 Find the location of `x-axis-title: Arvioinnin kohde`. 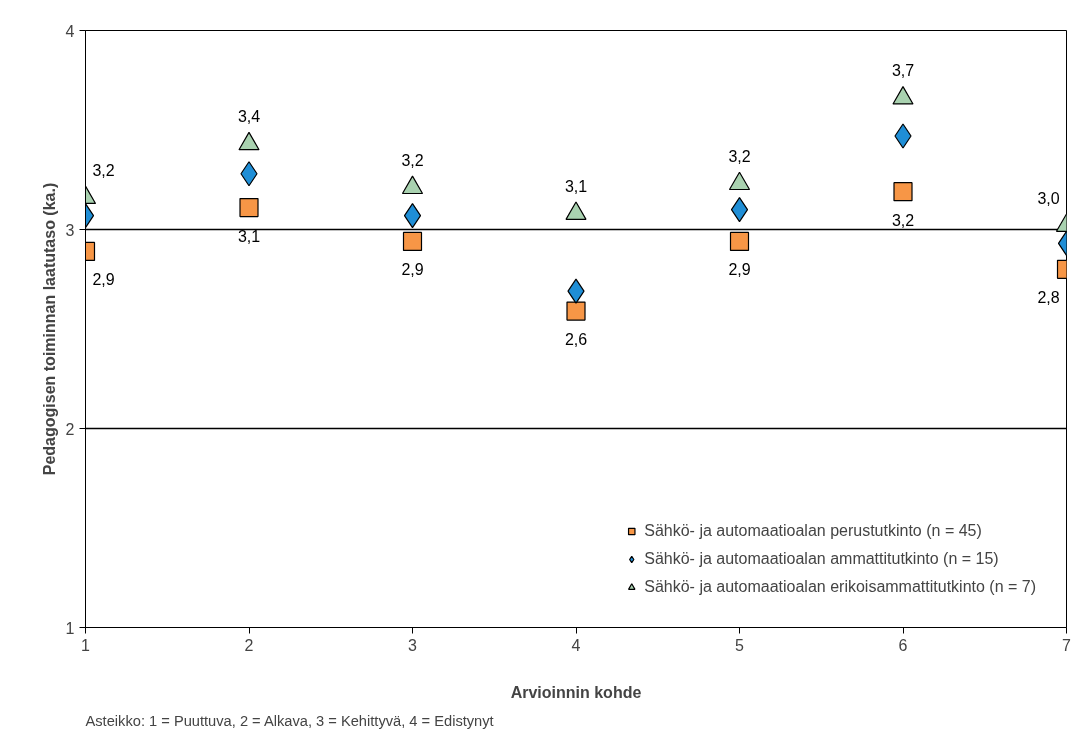

x-axis-title: Arvioinnin kohde is located at coordinates (576, 692).